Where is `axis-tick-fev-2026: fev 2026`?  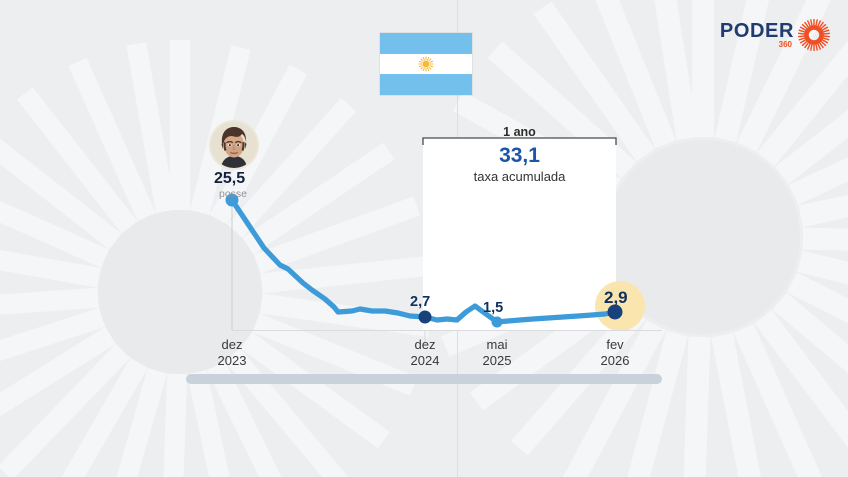 axis-tick-fev-2026: fev 2026 is located at coordinates (615, 353).